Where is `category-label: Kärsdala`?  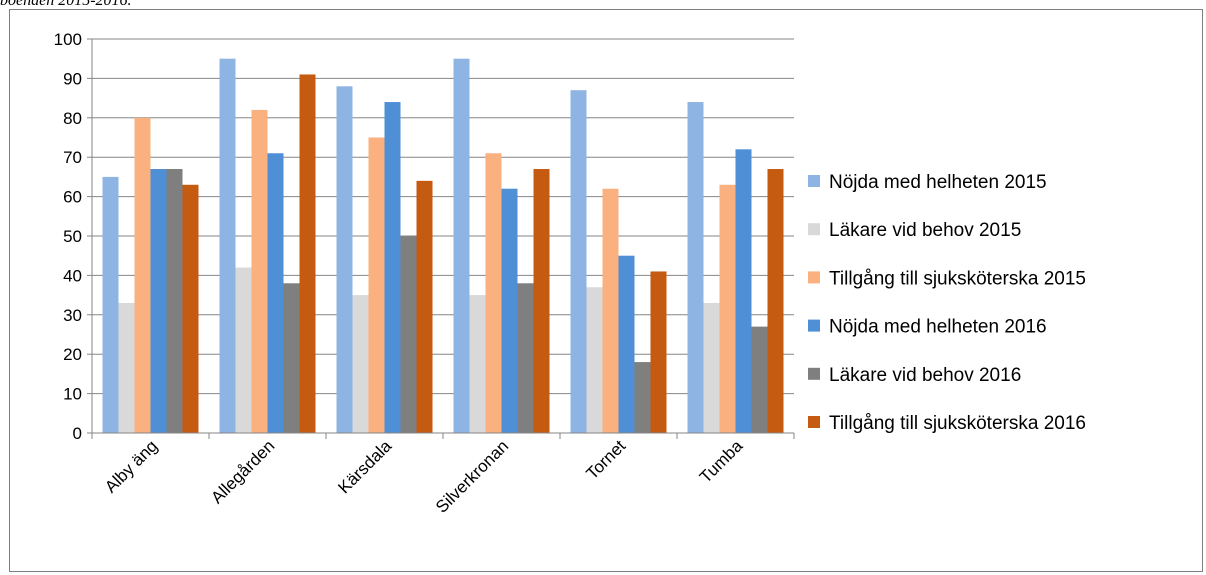 category-label: Kärsdala is located at coordinates (364, 466).